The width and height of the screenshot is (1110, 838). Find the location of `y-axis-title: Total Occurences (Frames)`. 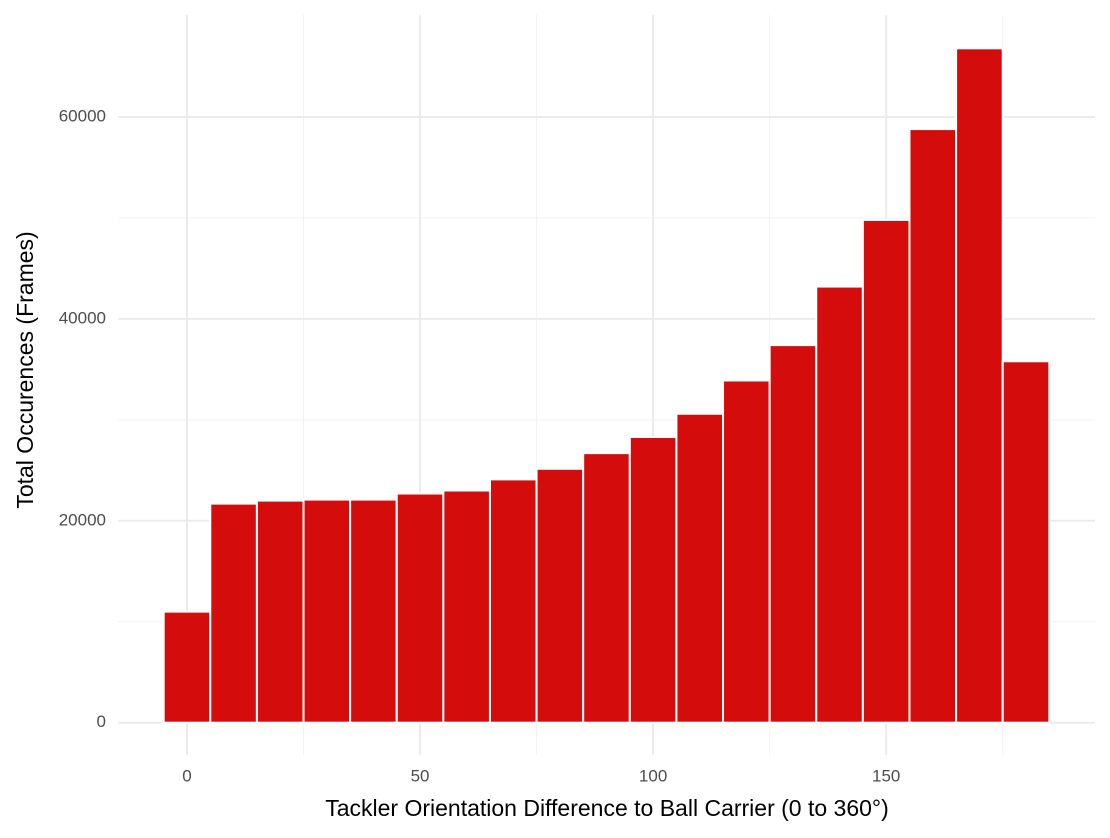

y-axis-title: Total Occurences (Frames) is located at coordinates (25, 369).